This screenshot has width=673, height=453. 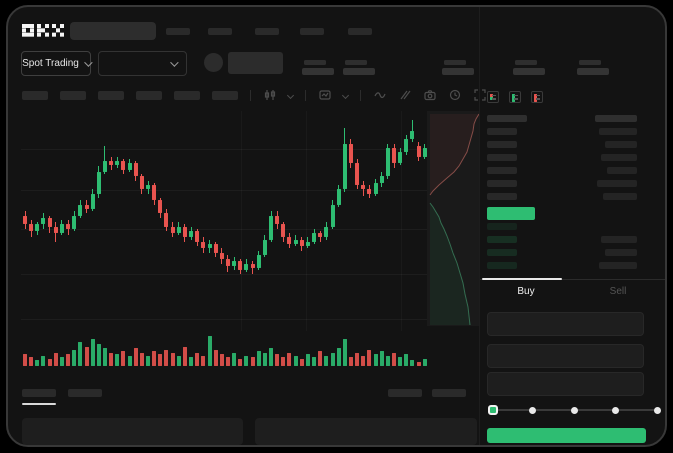 I want to click on slider-handle, so click(x=493, y=410).